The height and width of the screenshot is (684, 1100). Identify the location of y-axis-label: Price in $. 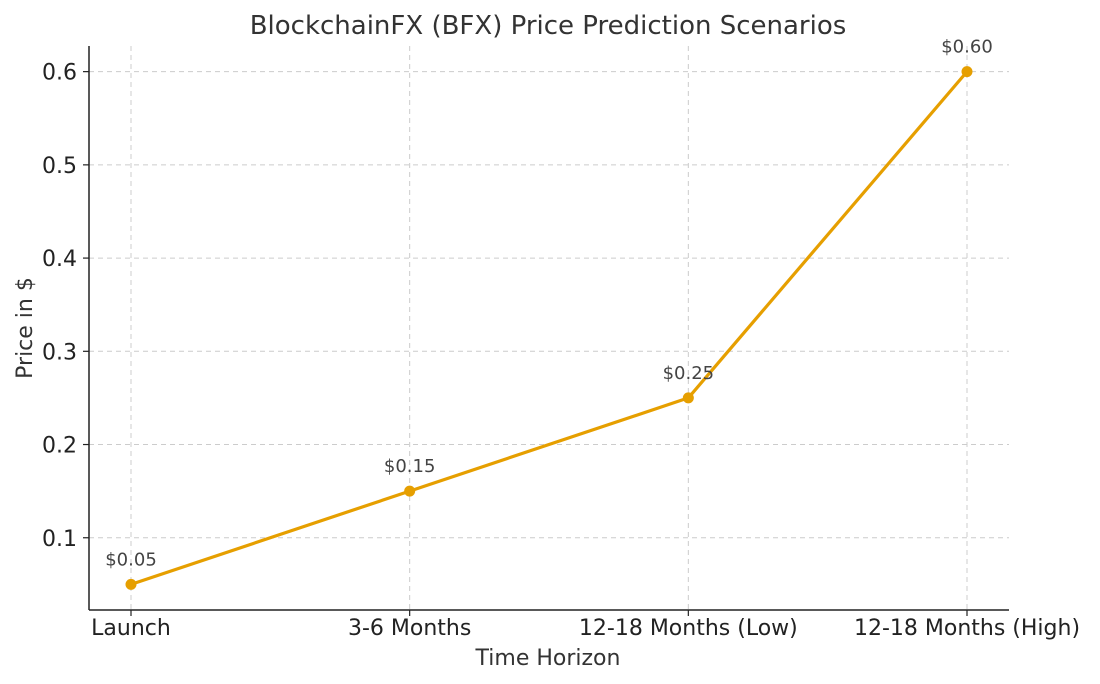
(25, 328).